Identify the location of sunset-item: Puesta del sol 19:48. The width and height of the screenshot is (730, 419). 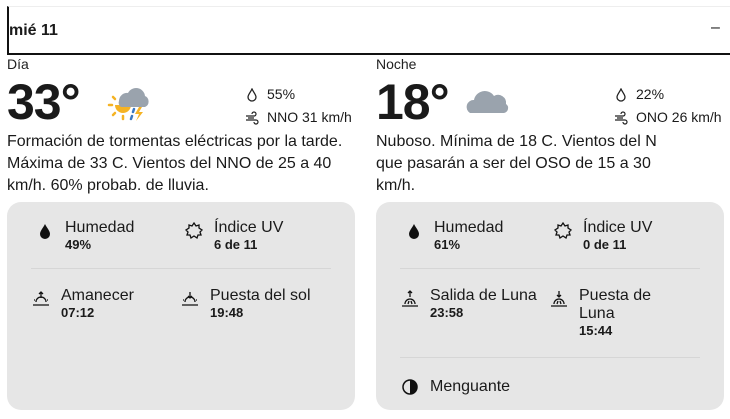
(245, 304).